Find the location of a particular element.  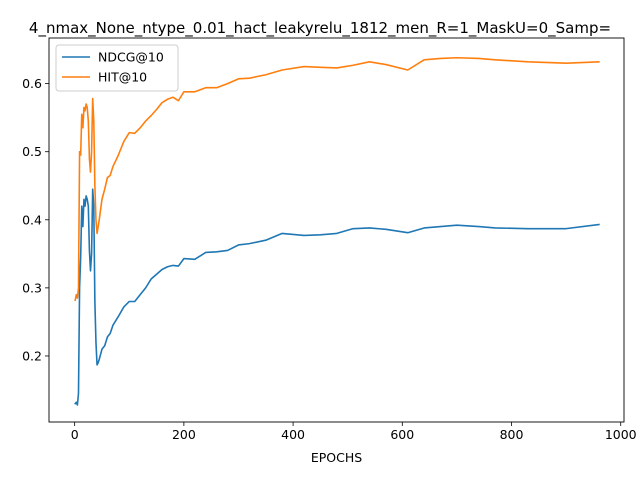

y-axis-ticks: 0.2 0.3 0.4 0.5 0.6 is located at coordinates (35, 219).